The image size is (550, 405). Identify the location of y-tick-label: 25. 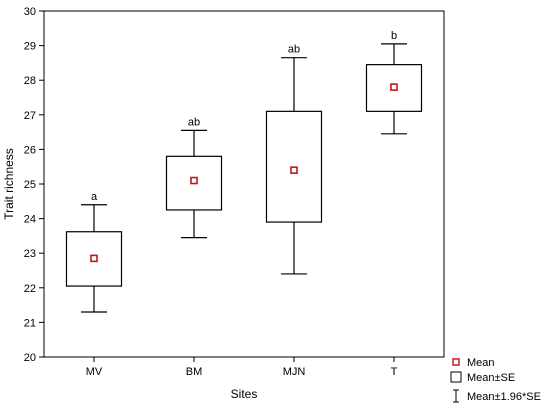
(30, 185).